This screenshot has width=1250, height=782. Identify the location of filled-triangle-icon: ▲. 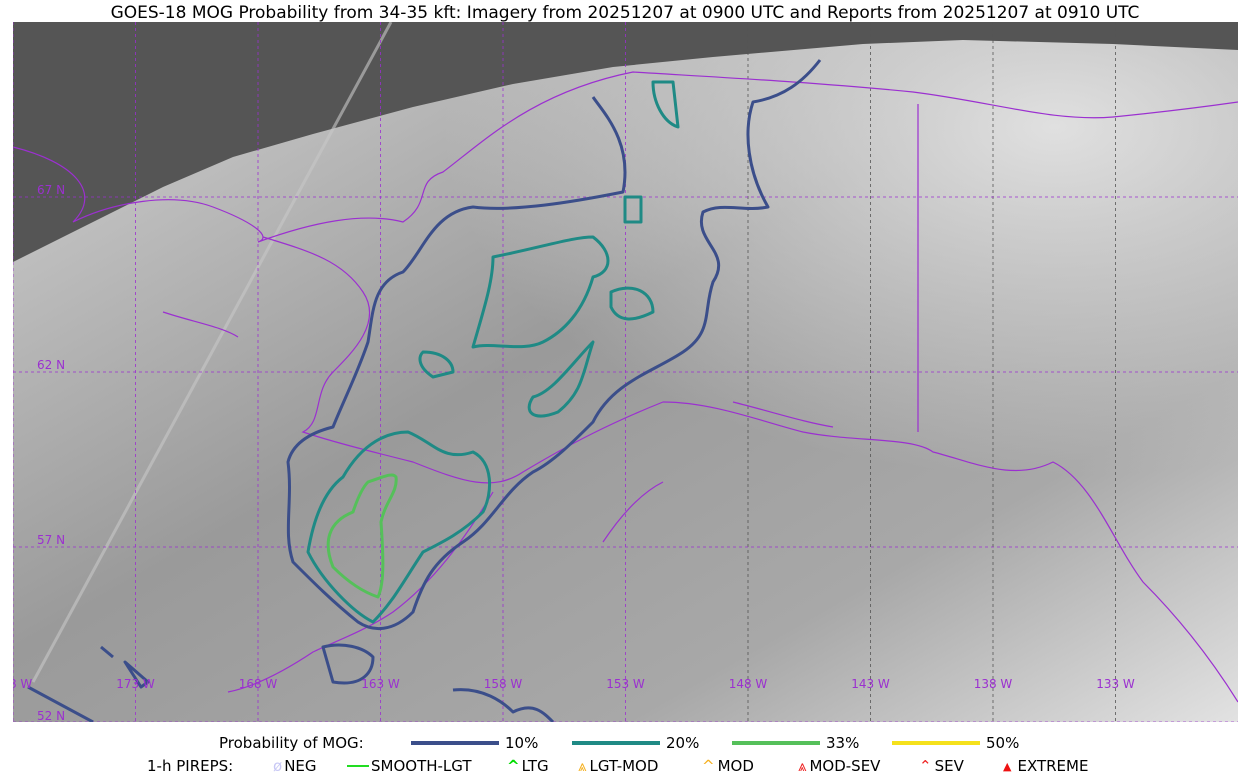
(1007, 766).